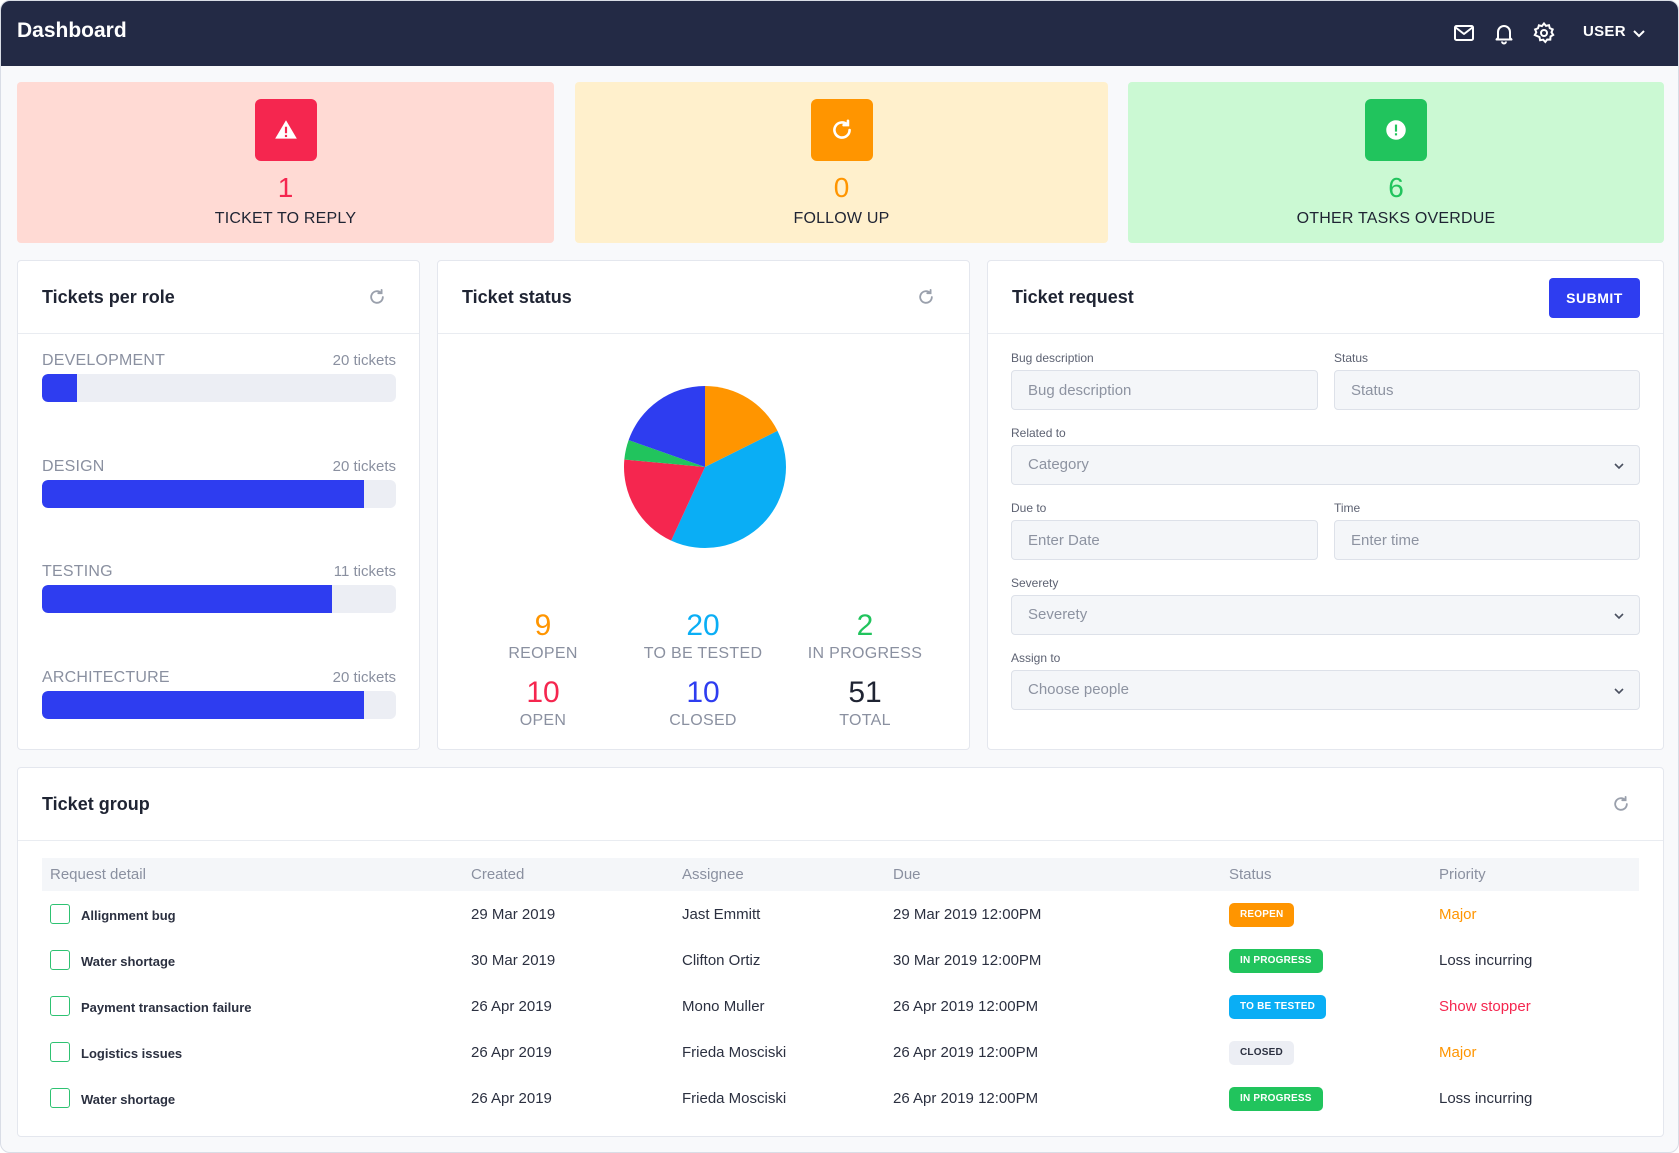  What do you see at coordinates (865, 625) in the screenshot?
I see `status-value: 2` at bounding box center [865, 625].